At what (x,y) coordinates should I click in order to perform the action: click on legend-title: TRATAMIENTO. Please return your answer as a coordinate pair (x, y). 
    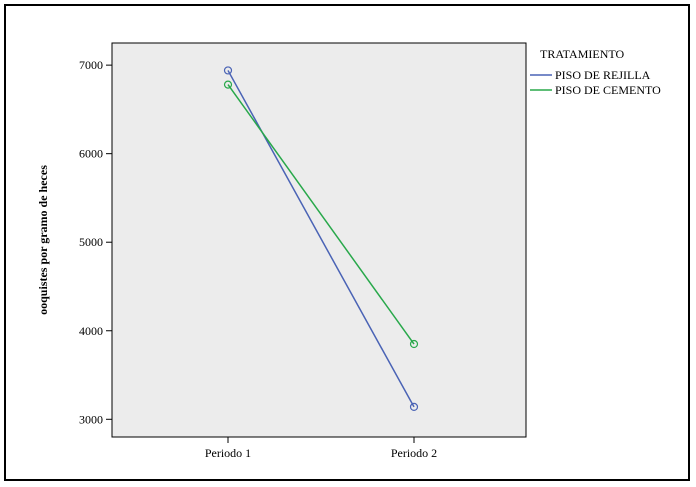
    Looking at the image, I should click on (582, 54).